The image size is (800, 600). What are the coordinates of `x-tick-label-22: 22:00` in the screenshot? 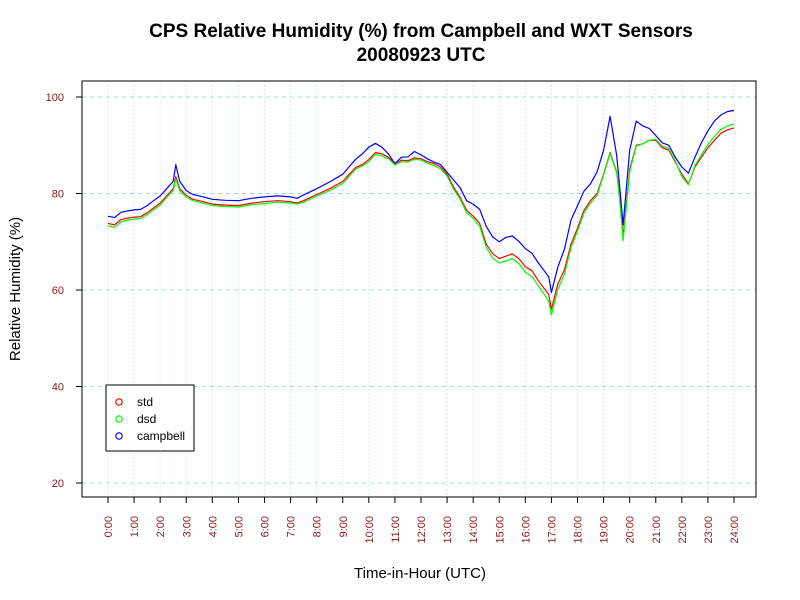 It's located at (683, 530).